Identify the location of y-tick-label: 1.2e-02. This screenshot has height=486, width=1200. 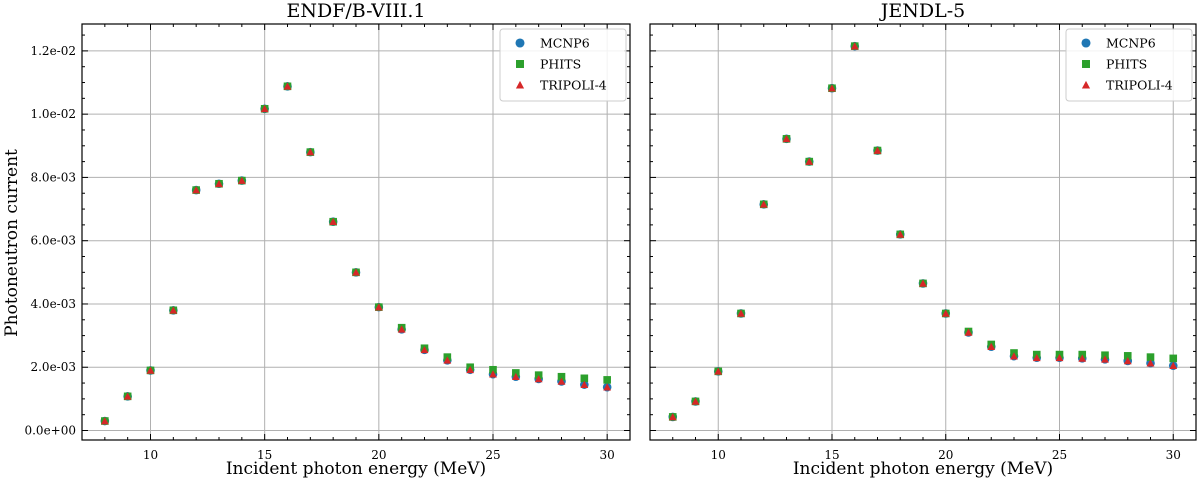
(53, 51).